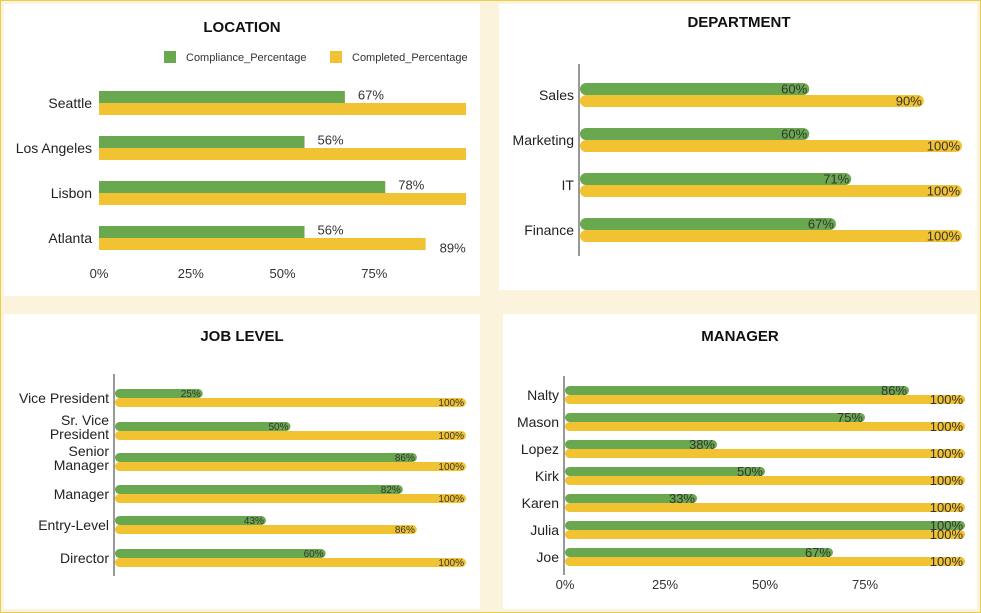 This screenshot has width=981, height=613. Describe the element at coordinates (82, 465) in the screenshot. I see `job-level-category-line: Manager` at that location.